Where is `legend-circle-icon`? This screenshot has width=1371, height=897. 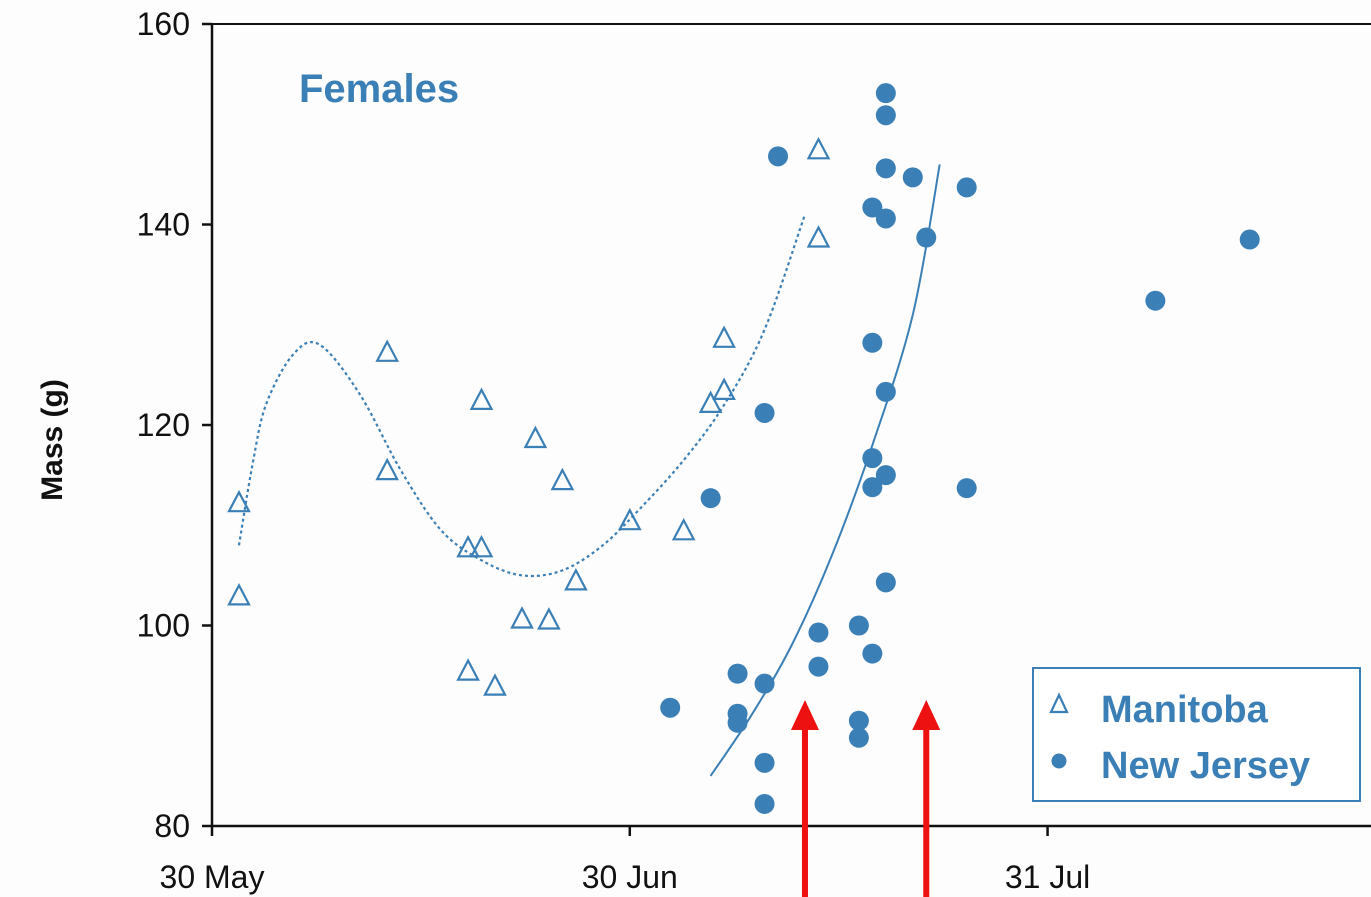 legend-circle-icon is located at coordinates (1059, 761).